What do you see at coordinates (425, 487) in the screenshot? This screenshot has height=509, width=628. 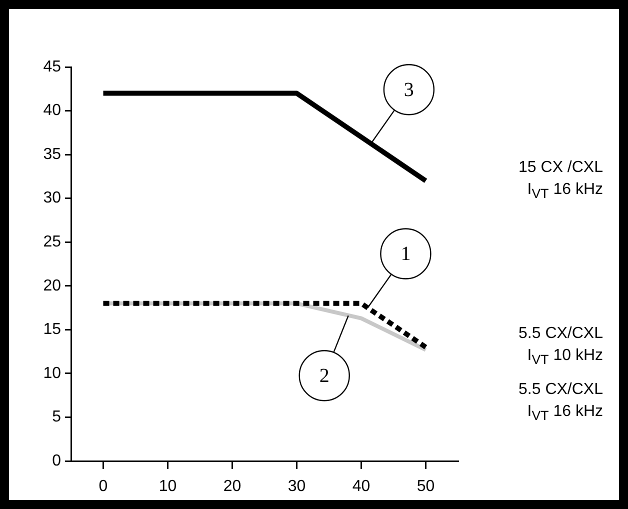 I see `x-tick-label: 50` at bounding box center [425, 487].